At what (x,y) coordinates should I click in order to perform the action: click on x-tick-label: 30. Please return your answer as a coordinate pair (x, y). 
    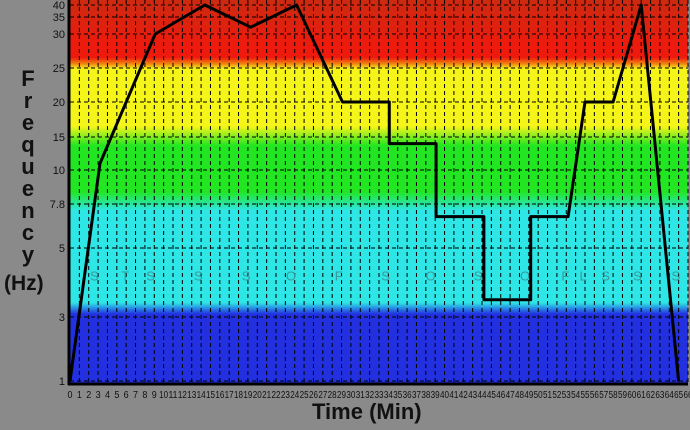
    Looking at the image, I should click on (350, 395).